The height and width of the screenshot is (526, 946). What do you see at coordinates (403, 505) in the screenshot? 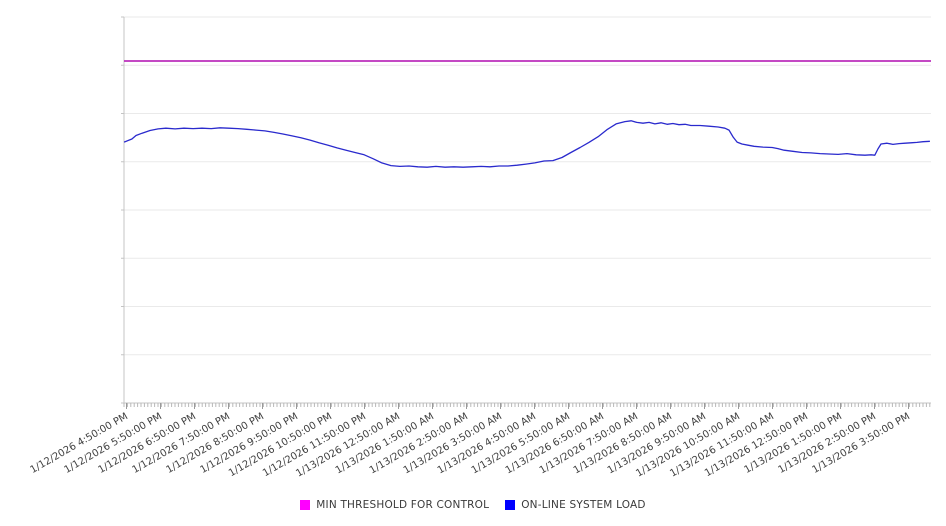
I see `legend-label-threshold: MIN THRESHOLD FOR CONTROL` at bounding box center [403, 505].